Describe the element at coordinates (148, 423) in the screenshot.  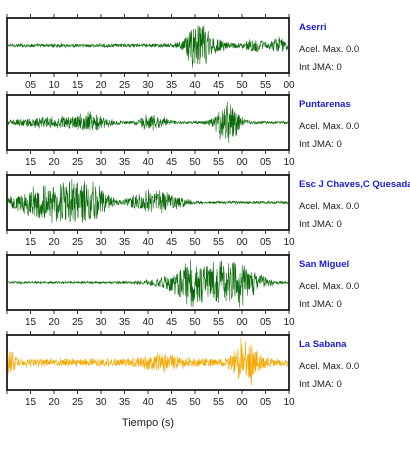
I see `x-axis-title: Tiempo (s)` at that location.